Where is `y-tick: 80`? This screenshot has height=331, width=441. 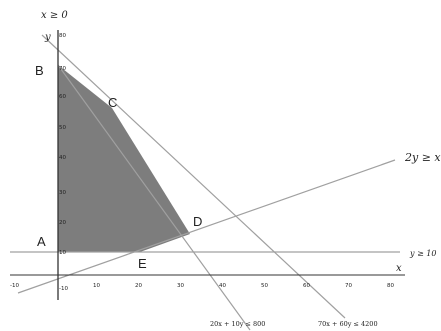 y-tick: 80 is located at coordinates (62, 36).